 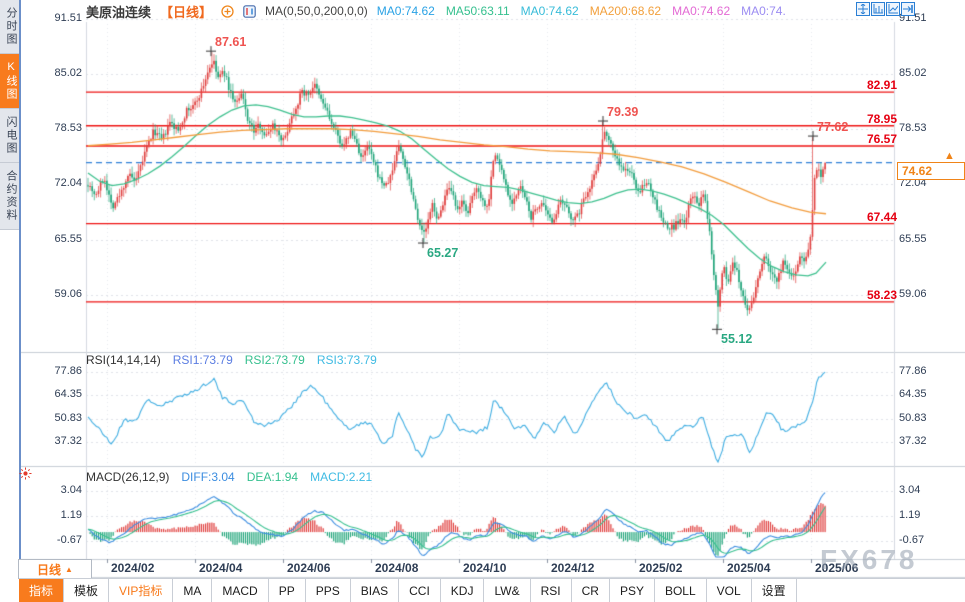 I want to click on rsi-axis-label-right: 50.83, so click(x=913, y=417).